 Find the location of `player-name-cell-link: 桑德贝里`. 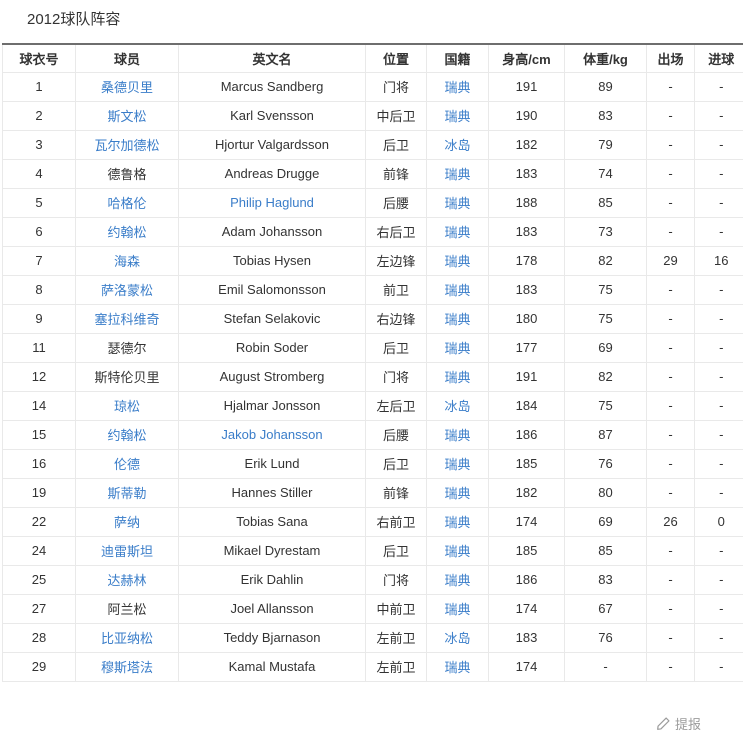

player-name-cell-link: 桑德贝里 is located at coordinates (127, 87).